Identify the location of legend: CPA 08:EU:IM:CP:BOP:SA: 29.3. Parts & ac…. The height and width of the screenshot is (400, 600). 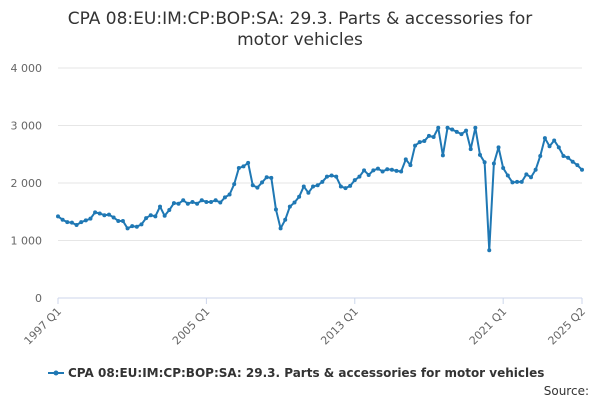
(296, 373).